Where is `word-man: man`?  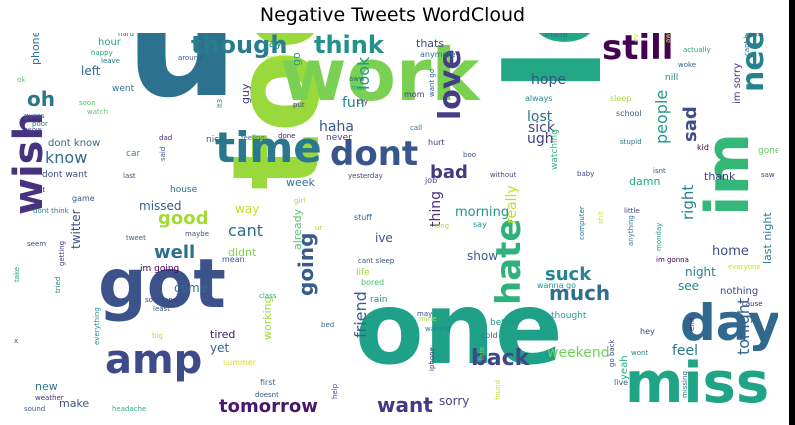
word-man: man is located at coordinates (359, 88).